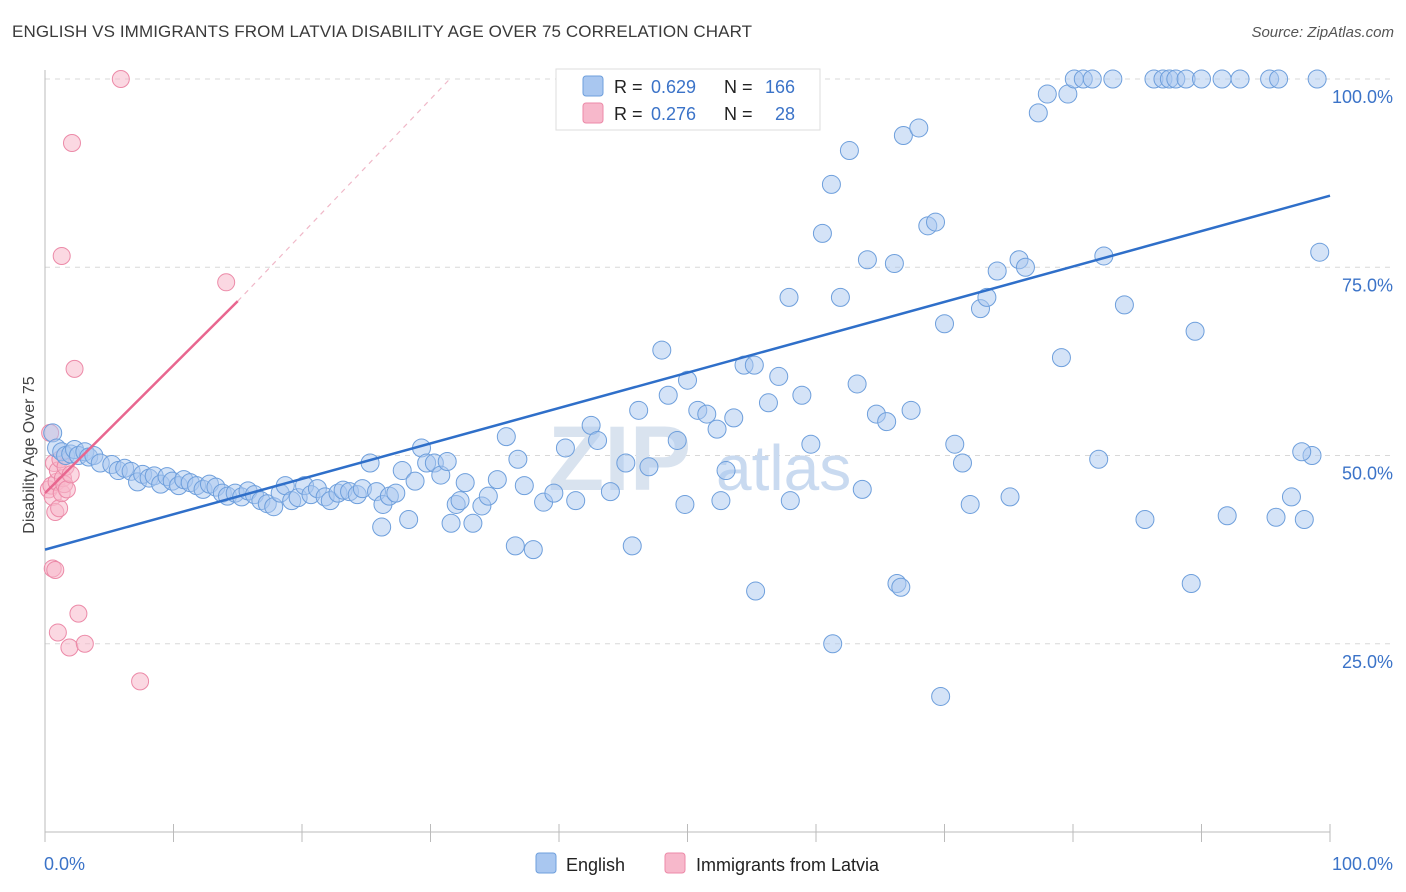 The width and height of the screenshot is (1406, 892). What do you see at coordinates (1362, 864) in the screenshot?
I see `x-tick-label-max: 100.0%` at bounding box center [1362, 864].